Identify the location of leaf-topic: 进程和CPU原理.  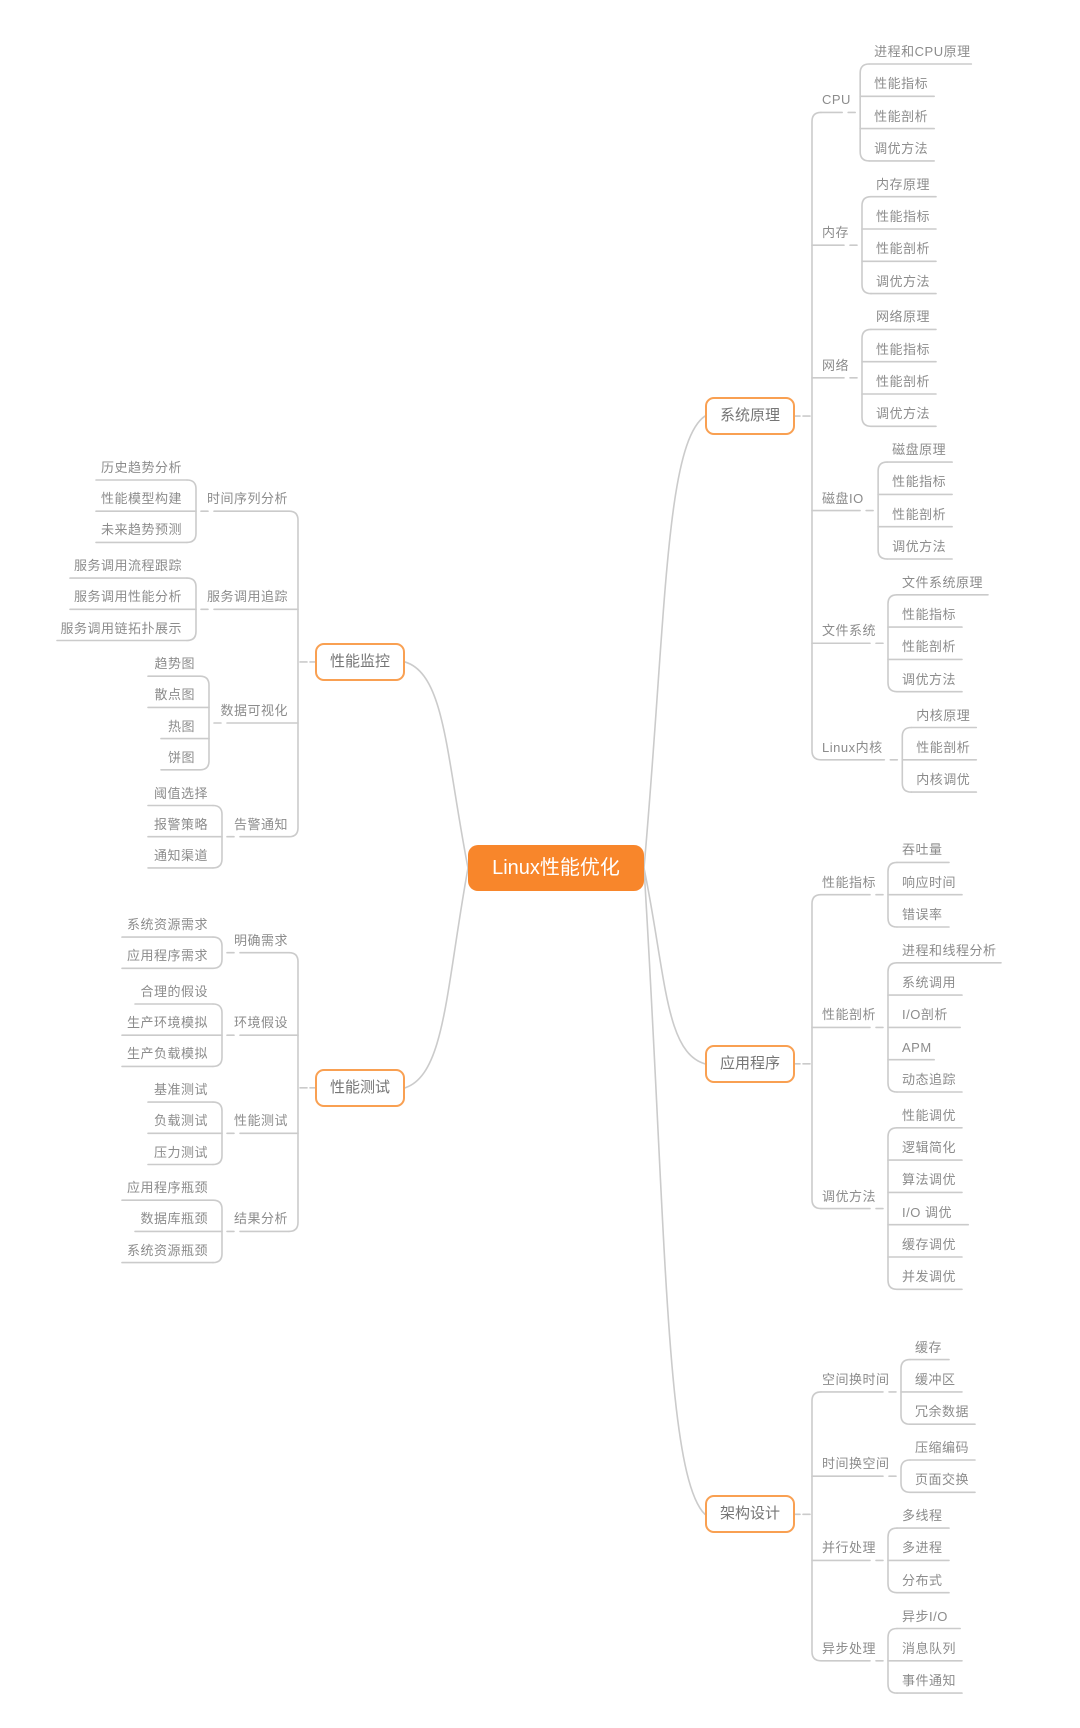
(922, 51).